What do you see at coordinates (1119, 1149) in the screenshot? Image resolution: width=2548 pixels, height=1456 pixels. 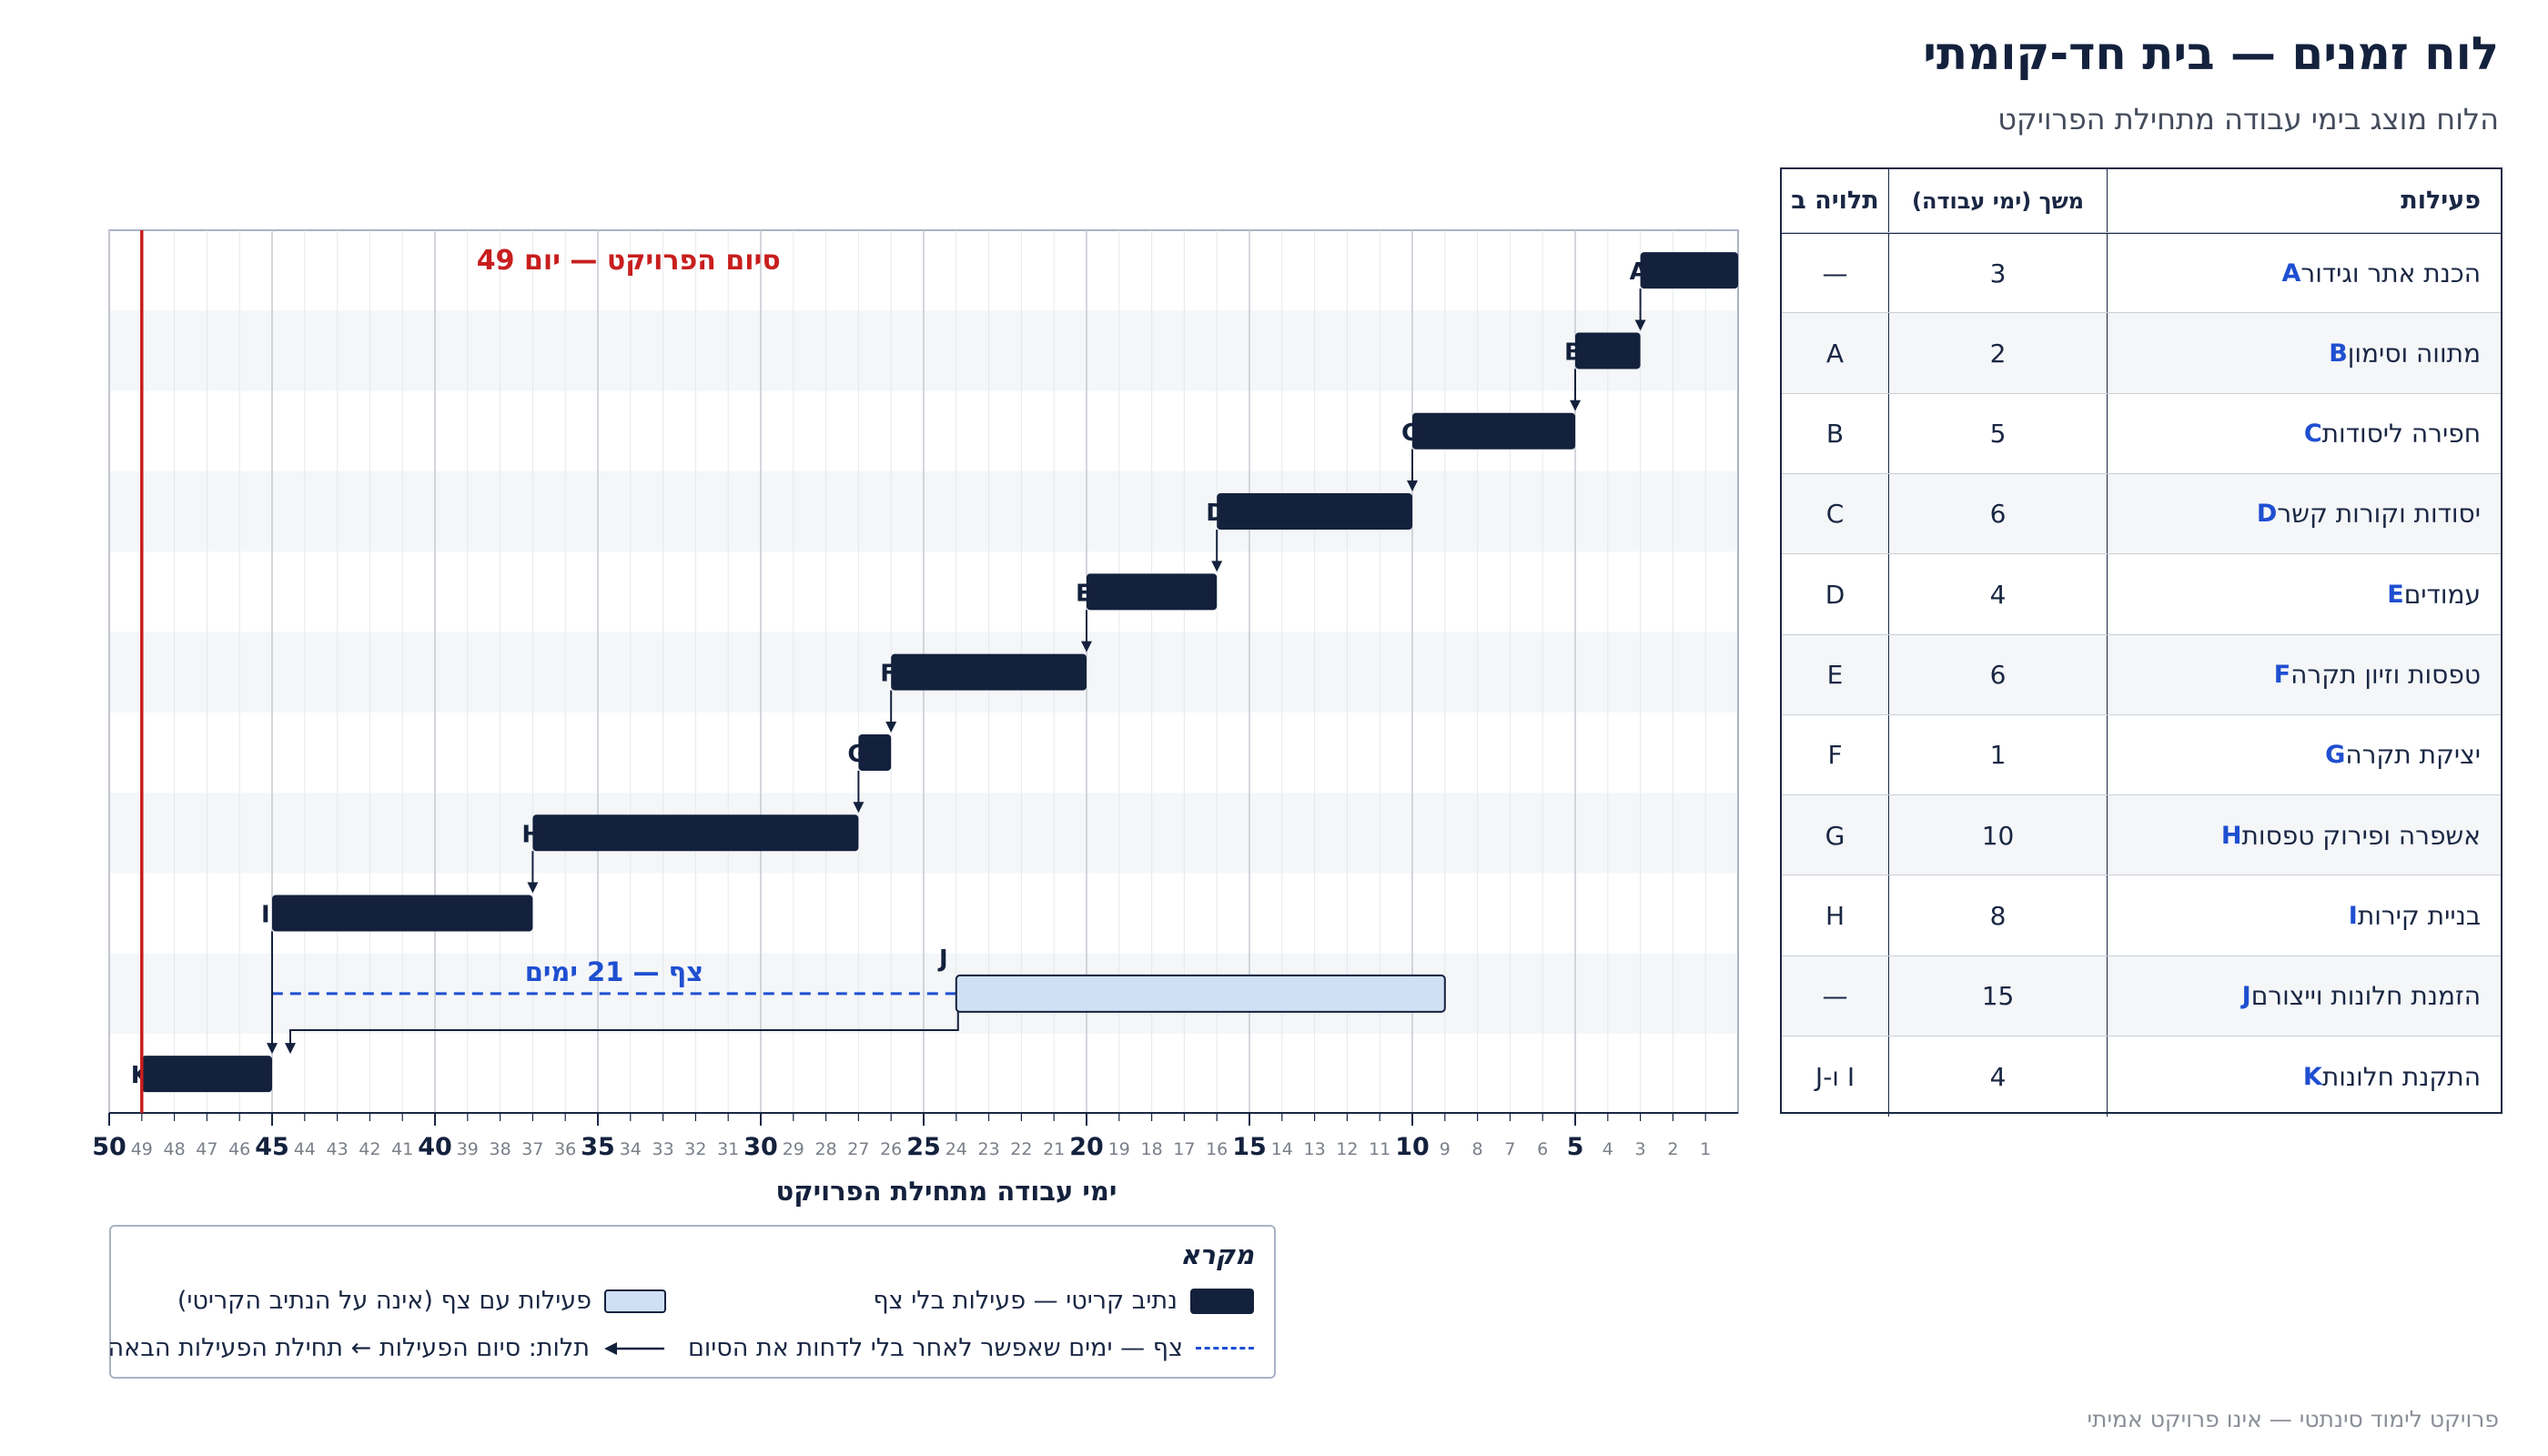 I see `x-tick-label: 19` at bounding box center [1119, 1149].